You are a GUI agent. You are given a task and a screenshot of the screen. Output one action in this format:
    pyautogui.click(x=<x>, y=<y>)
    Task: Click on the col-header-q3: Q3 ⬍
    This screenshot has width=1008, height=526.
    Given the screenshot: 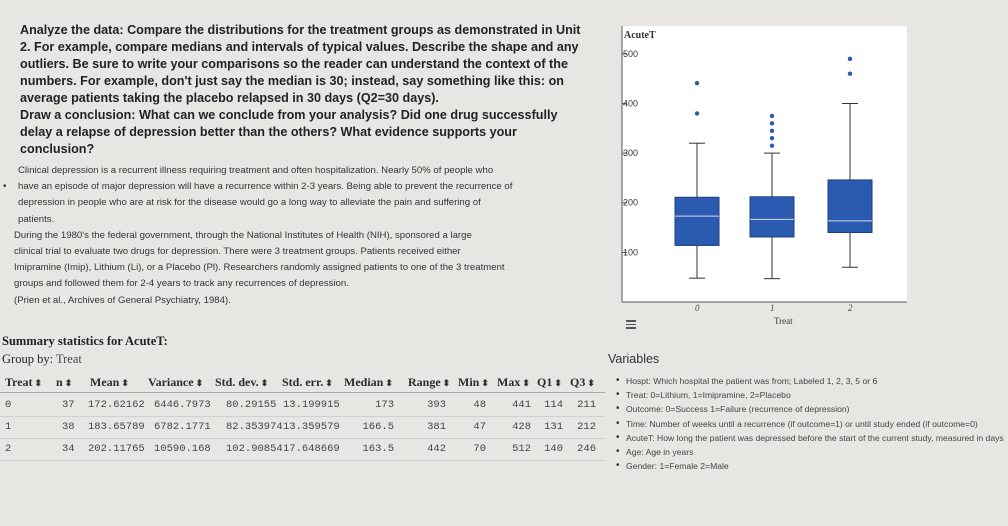 What is the action you would take?
    pyautogui.click(x=582, y=382)
    